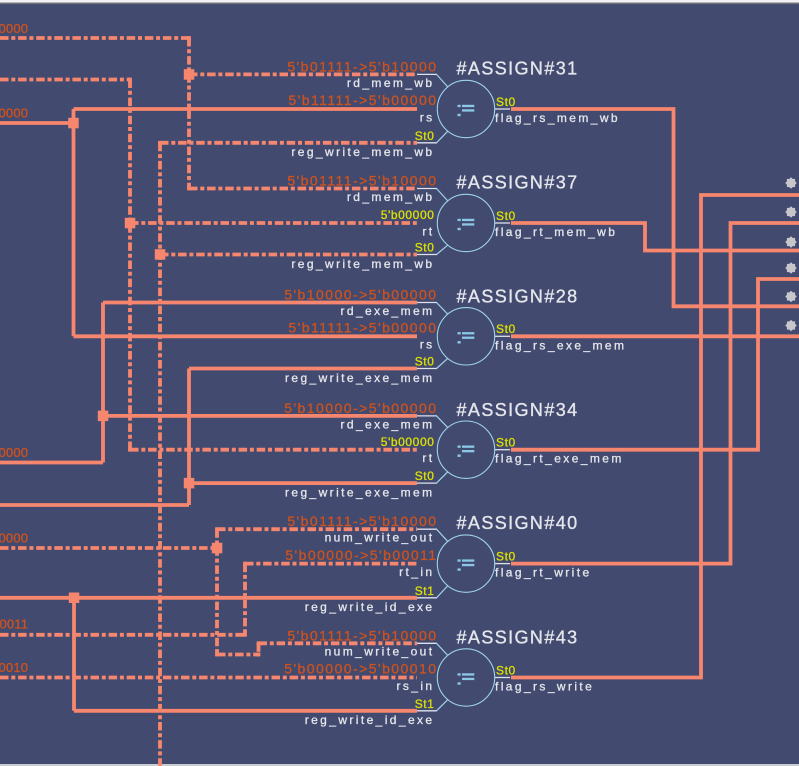 The height and width of the screenshot is (766, 799). Describe the element at coordinates (557, 118) in the screenshot. I see `svg-text: flag_rs_mem_wb` at that location.